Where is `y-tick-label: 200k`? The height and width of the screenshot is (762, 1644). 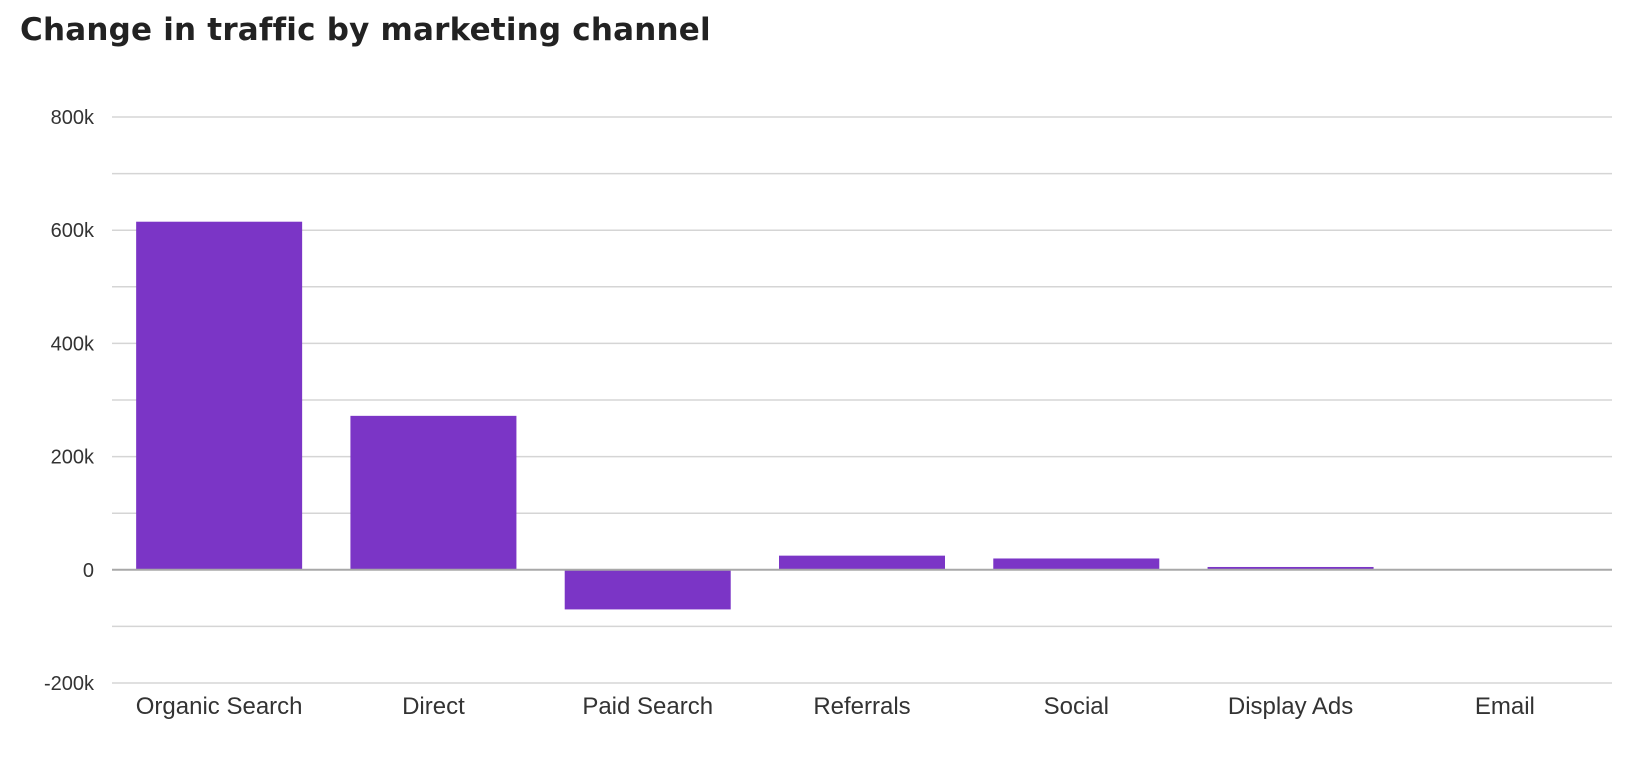
y-tick-label: 200k is located at coordinates (73, 458).